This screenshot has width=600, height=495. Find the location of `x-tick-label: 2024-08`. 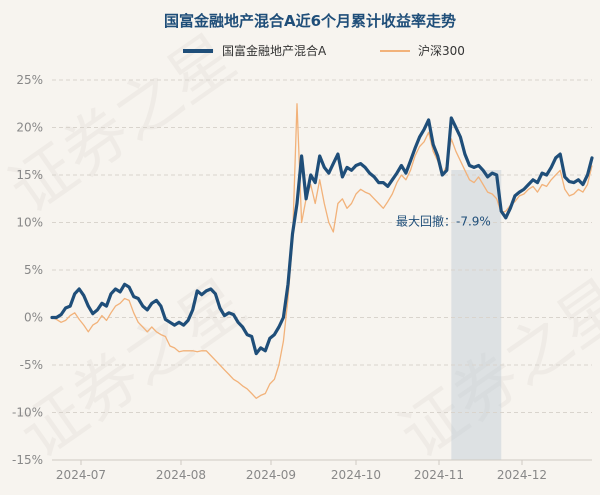

x-tick-label: 2024-08 is located at coordinates (181, 475).